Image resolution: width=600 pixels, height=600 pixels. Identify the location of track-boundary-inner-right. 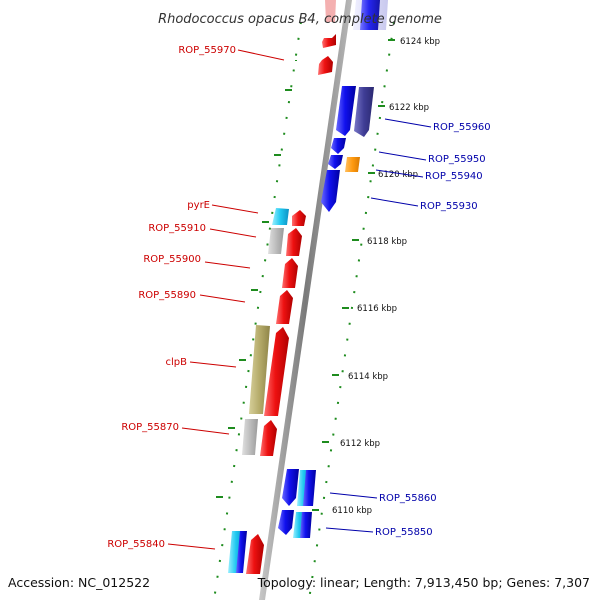
(351, 310).